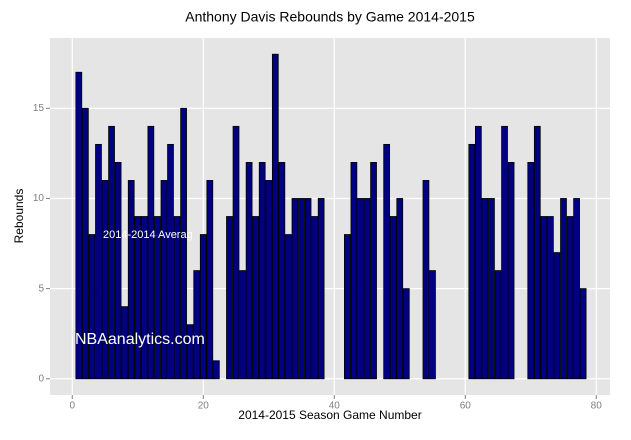 This screenshot has width=631, height=440. What do you see at coordinates (204, 406) in the screenshot?
I see `x-tick-label: 20` at bounding box center [204, 406].